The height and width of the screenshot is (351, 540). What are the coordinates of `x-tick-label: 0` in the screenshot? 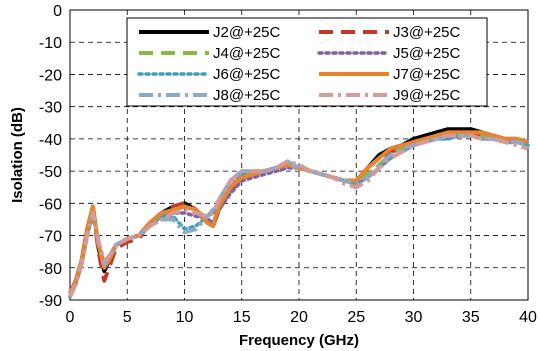 It's located at (70, 317).